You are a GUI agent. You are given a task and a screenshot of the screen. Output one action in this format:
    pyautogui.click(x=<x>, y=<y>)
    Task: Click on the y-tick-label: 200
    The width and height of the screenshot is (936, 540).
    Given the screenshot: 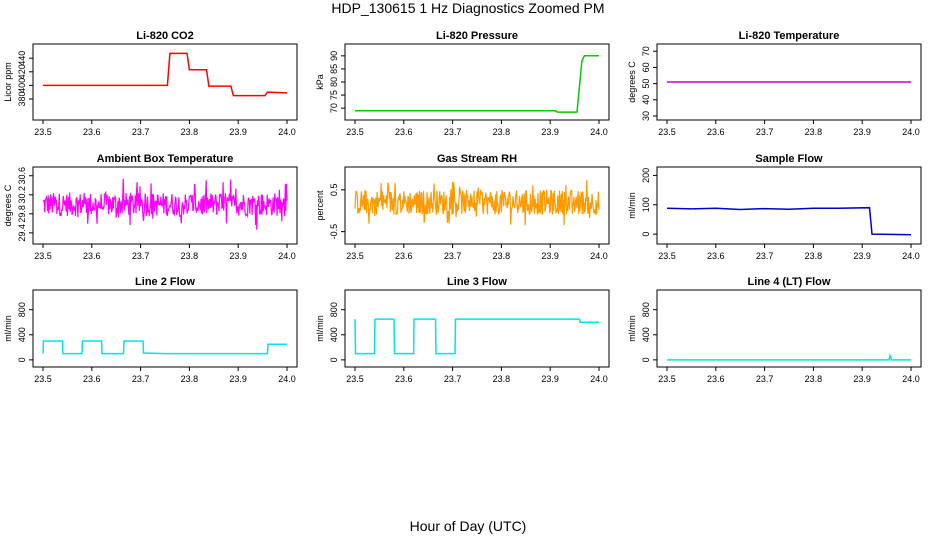 What is the action you would take?
    pyautogui.click(x=646, y=175)
    